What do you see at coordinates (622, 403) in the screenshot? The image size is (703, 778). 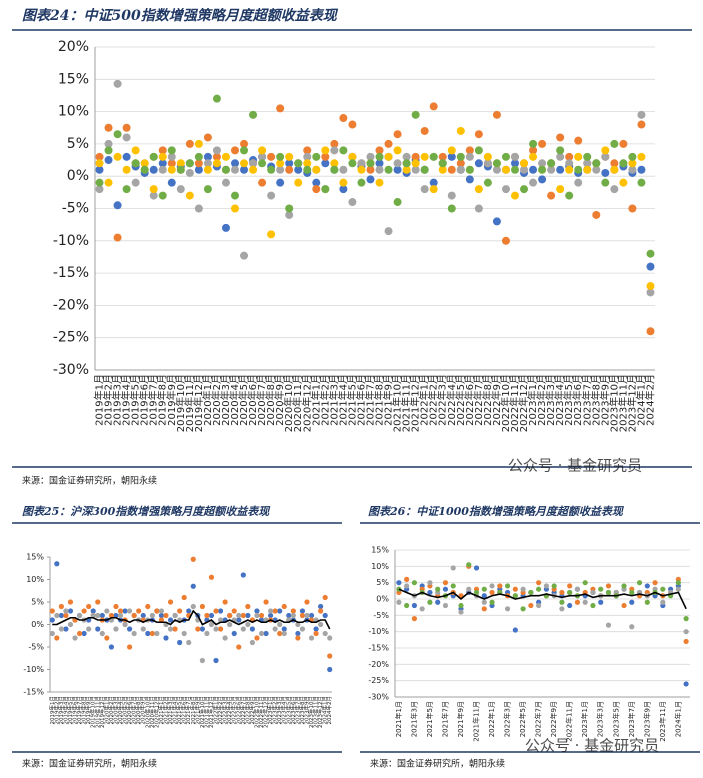 I see `x-tick-label: 2023年11月` at bounding box center [622, 403].